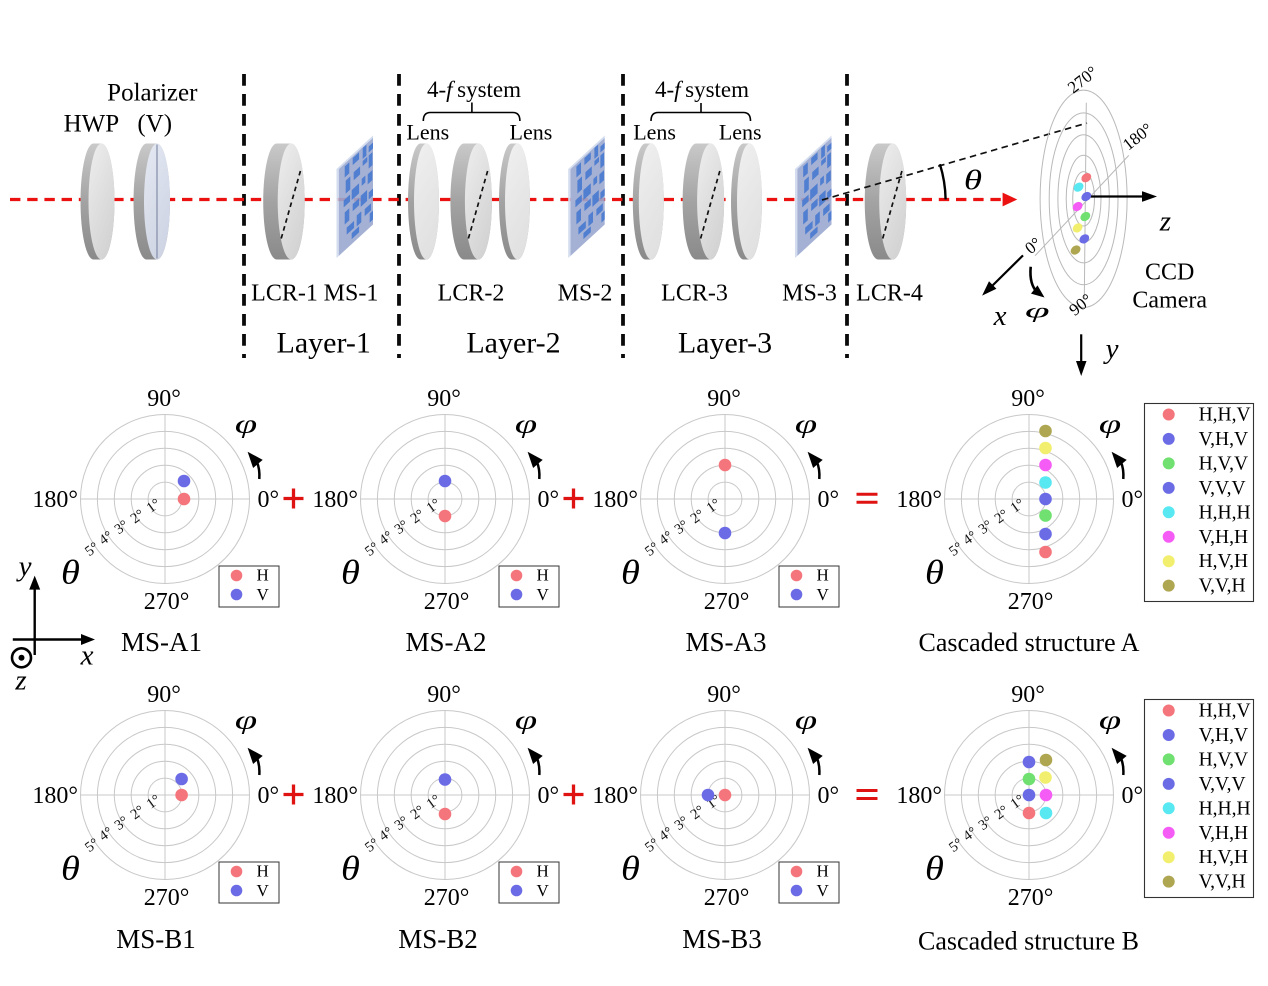  I want to click on svg-text: MS-A3, so click(725, 642).